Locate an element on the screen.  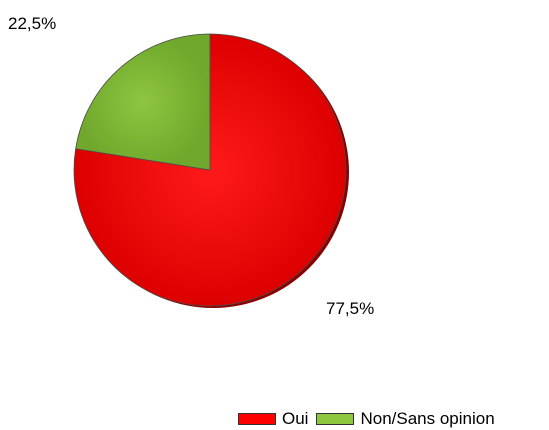
legend: Oui Non/Sans opinion is located at coordinates (370, 419).